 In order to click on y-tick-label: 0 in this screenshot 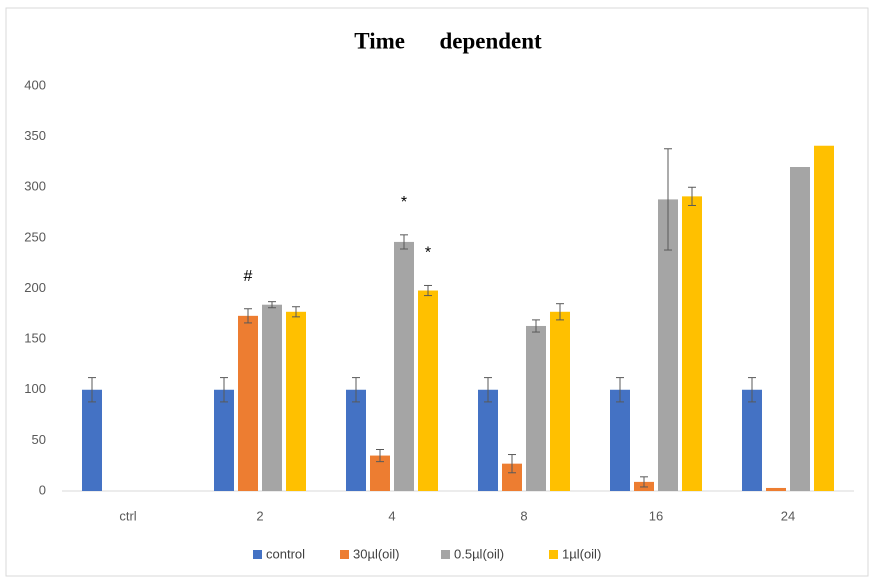, I will do `click(42, 489)`.